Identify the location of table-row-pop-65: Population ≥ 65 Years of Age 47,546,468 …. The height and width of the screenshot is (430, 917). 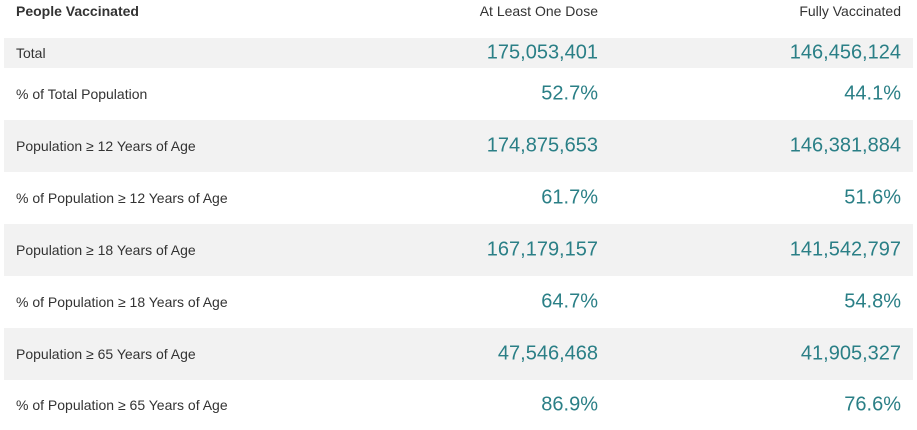
(458, 354).